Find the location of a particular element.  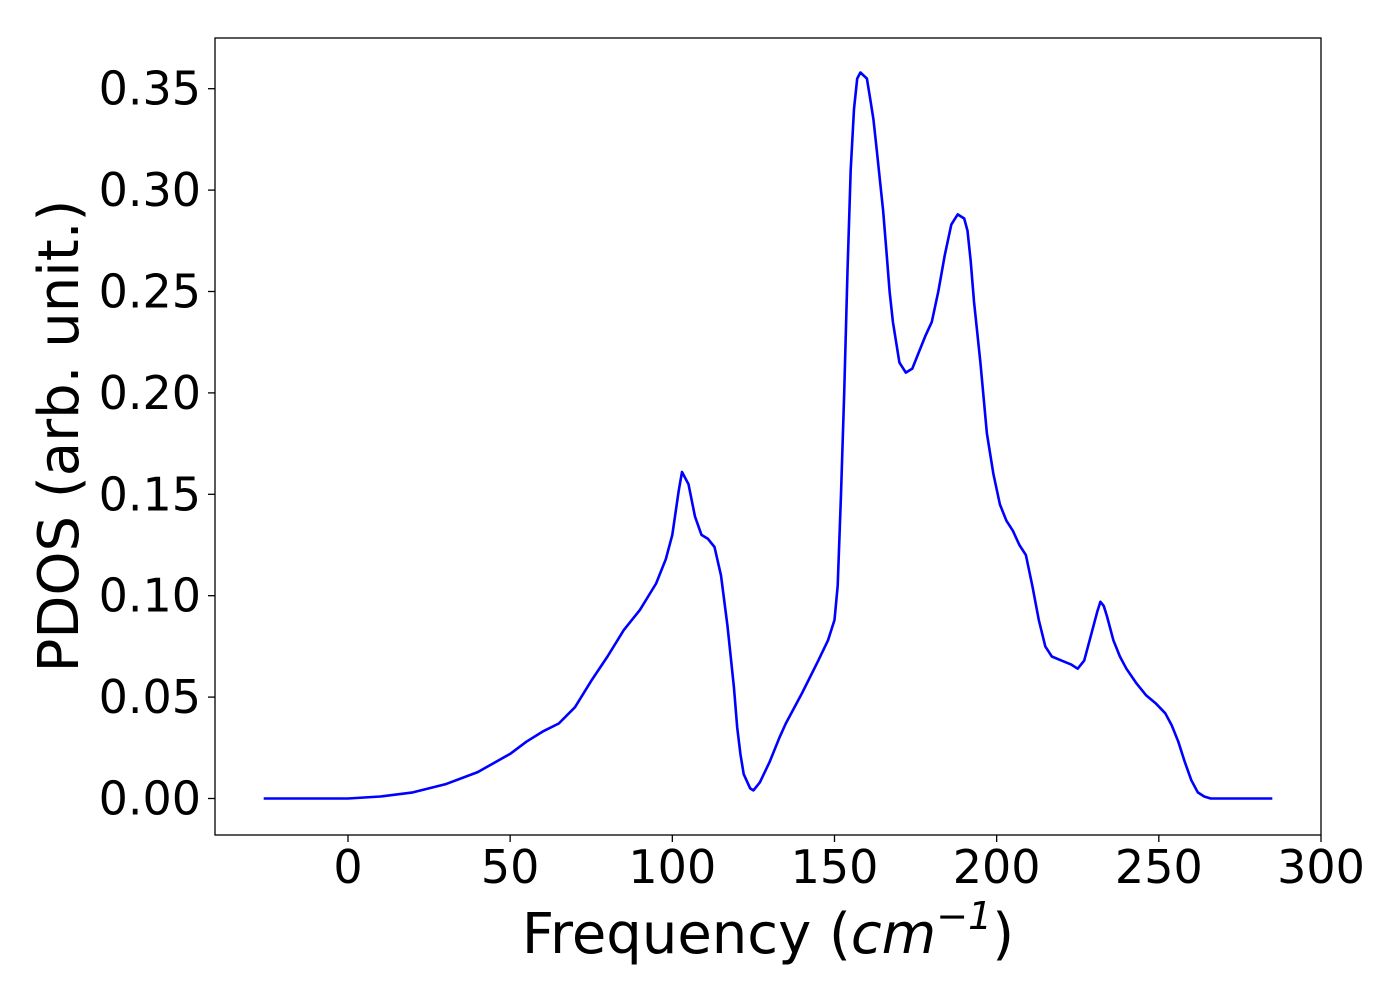

y-tick-label: 0.00 is located at coordinates (150, 798).